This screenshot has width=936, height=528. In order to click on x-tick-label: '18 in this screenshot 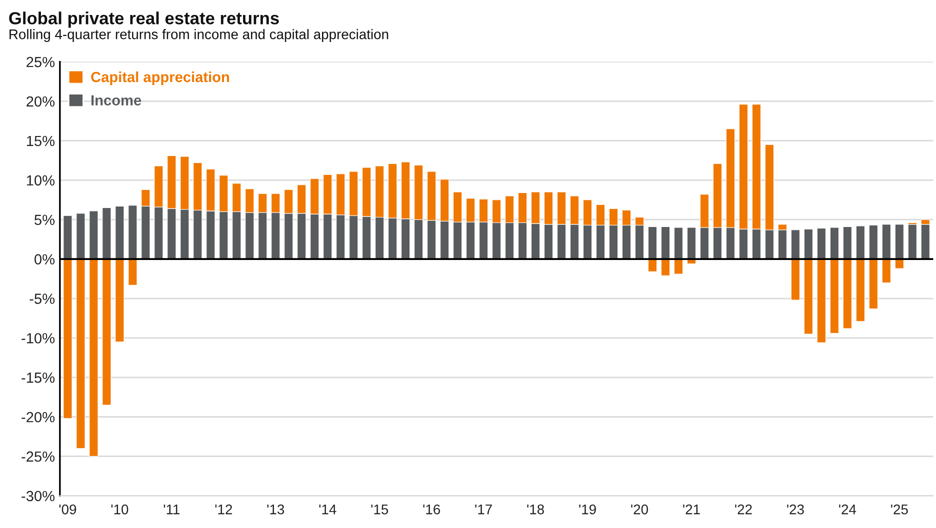, I will do `click(535, 509)`.